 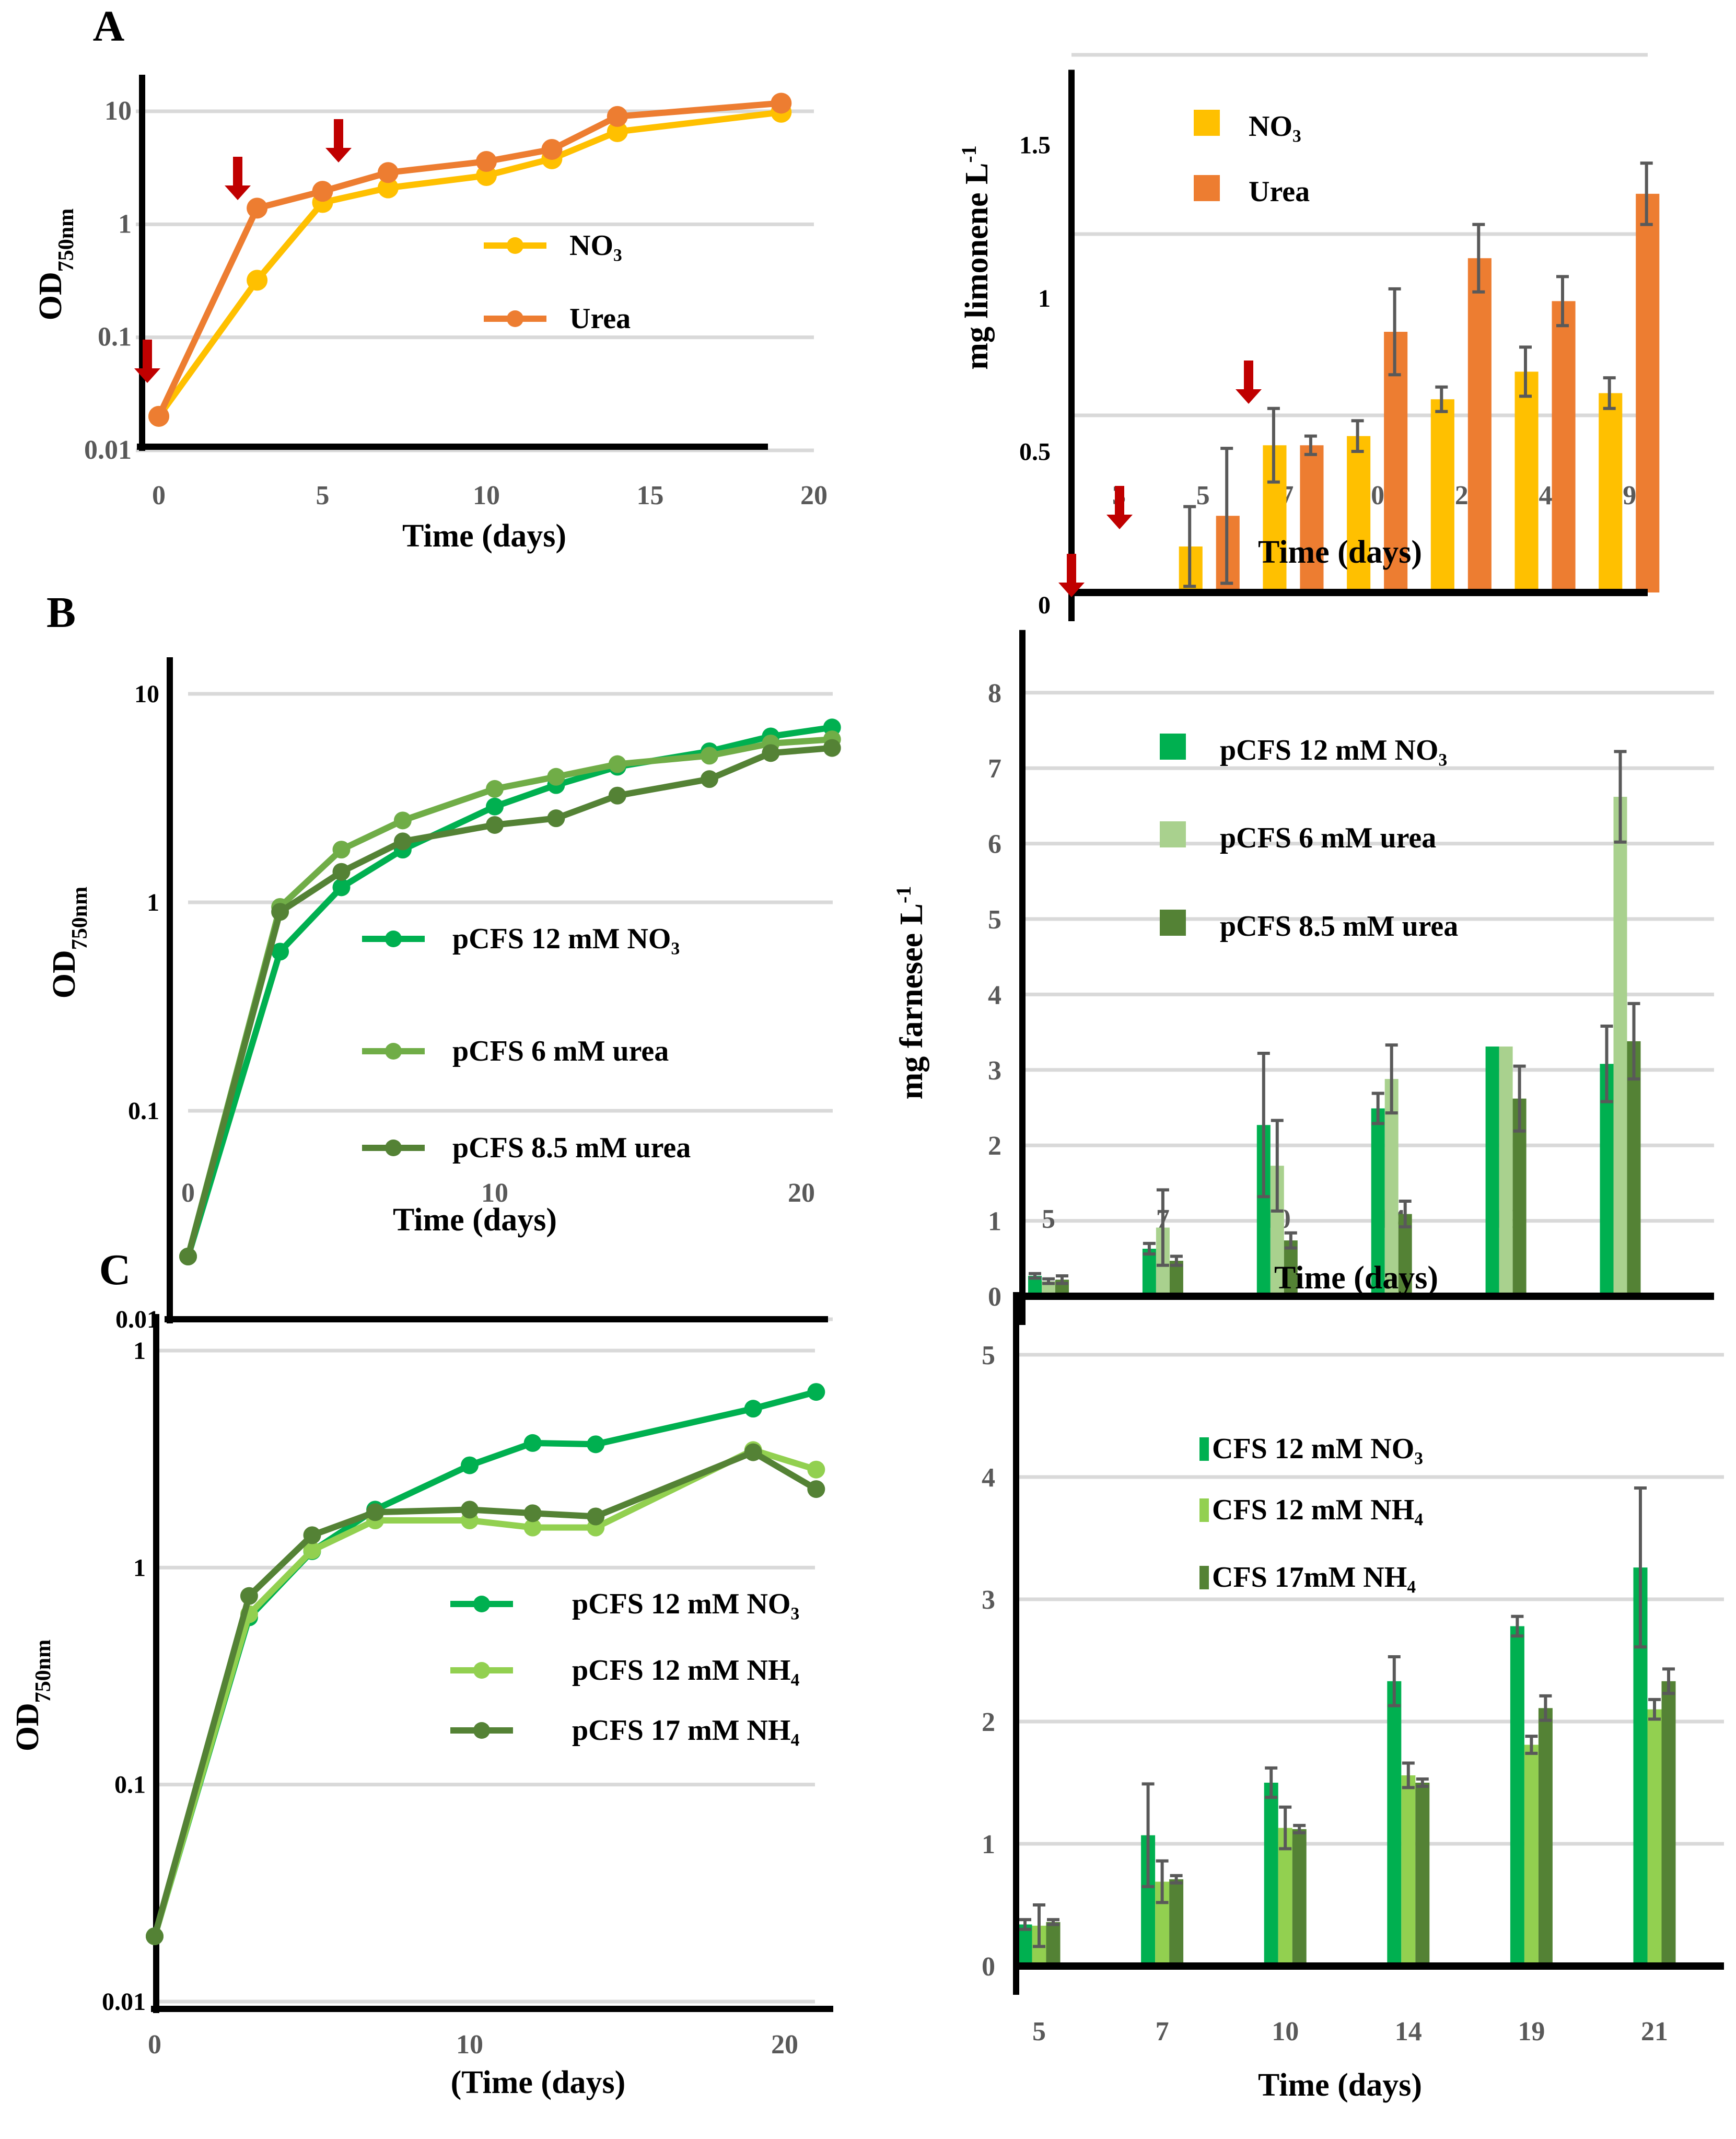 What do you see at coordinates (994, 769) in the screenshot?
I see `y-tick-label: 7` at bounding box center [994, 769].